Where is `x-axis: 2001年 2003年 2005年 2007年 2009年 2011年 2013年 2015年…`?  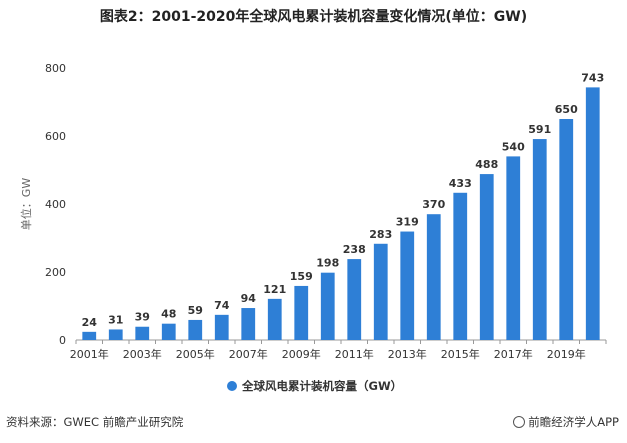 x-axis: 2001年 2003年 2005年 2007年 2009年 2011年 2013年 2015年… is located at coordinates (338, 350).